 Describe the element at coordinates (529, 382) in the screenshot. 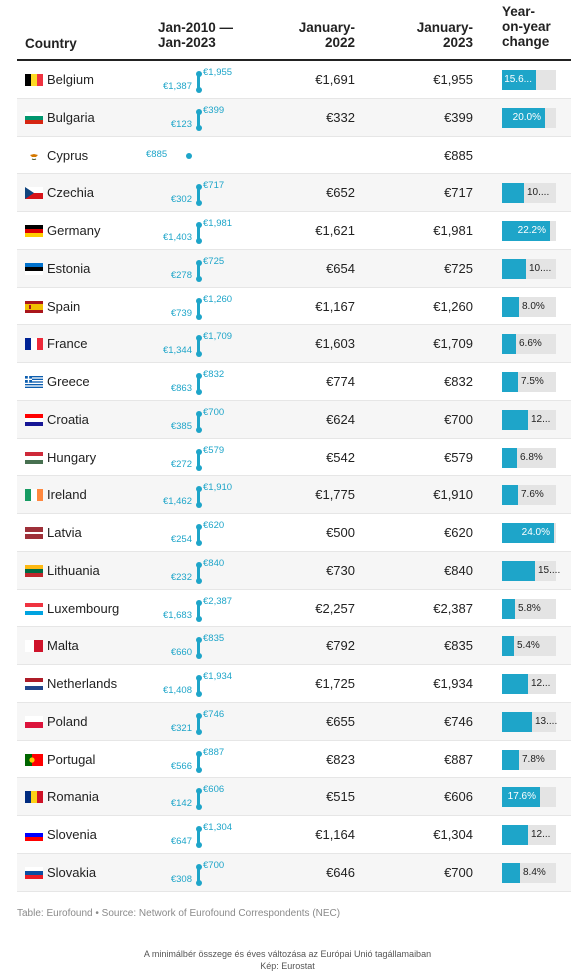

I see `yoy-bar-track: 7.5%` at that location.